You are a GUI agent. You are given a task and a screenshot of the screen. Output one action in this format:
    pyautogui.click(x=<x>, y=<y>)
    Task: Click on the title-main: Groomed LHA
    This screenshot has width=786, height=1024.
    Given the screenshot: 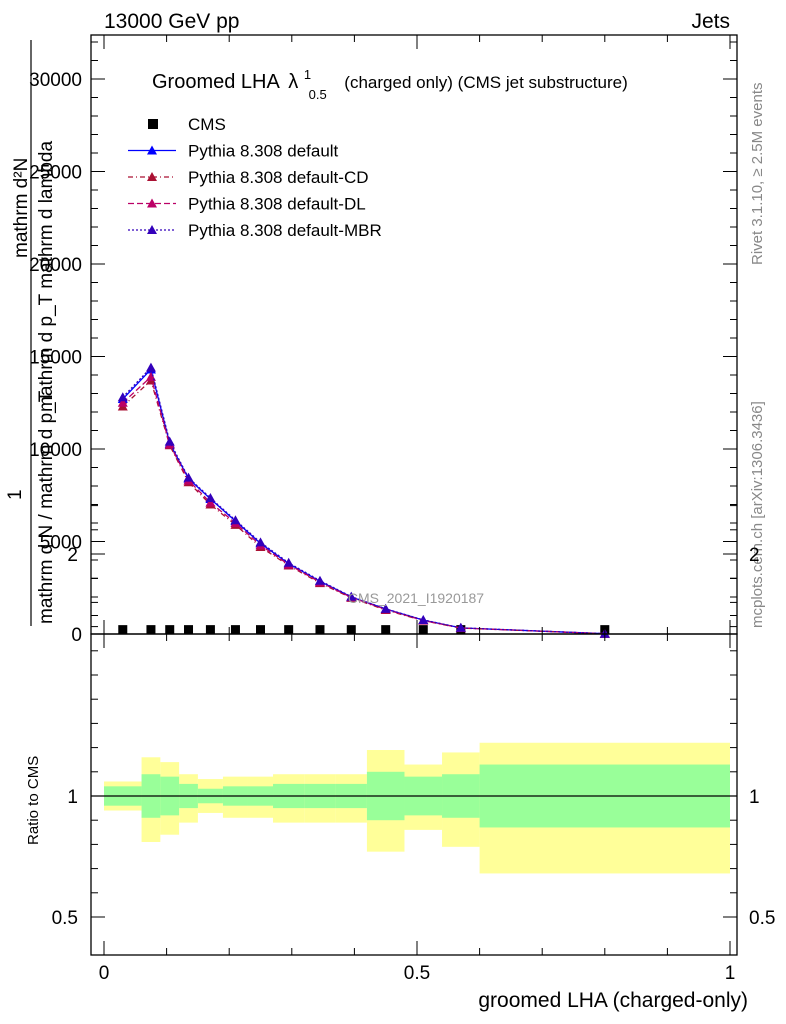 What is the action you would take?
    pyautogui.click(x=216, y=82)
    